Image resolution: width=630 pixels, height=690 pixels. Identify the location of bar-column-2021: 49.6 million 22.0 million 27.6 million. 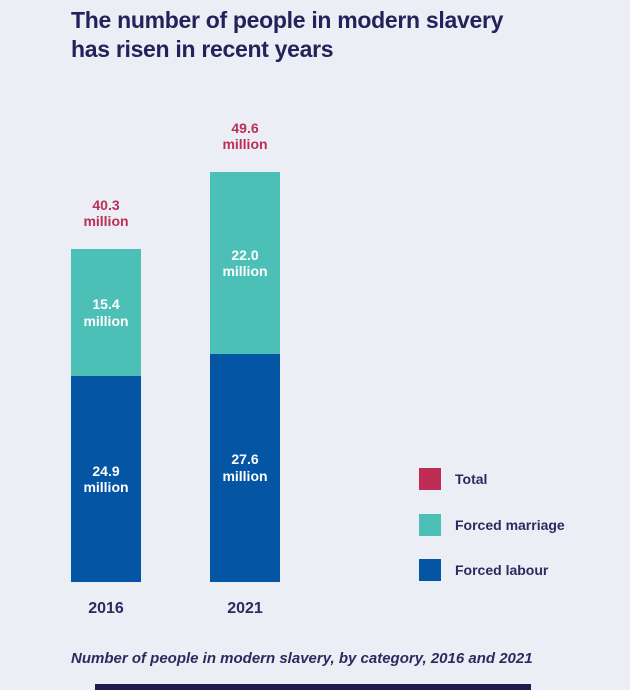
(245, 351).